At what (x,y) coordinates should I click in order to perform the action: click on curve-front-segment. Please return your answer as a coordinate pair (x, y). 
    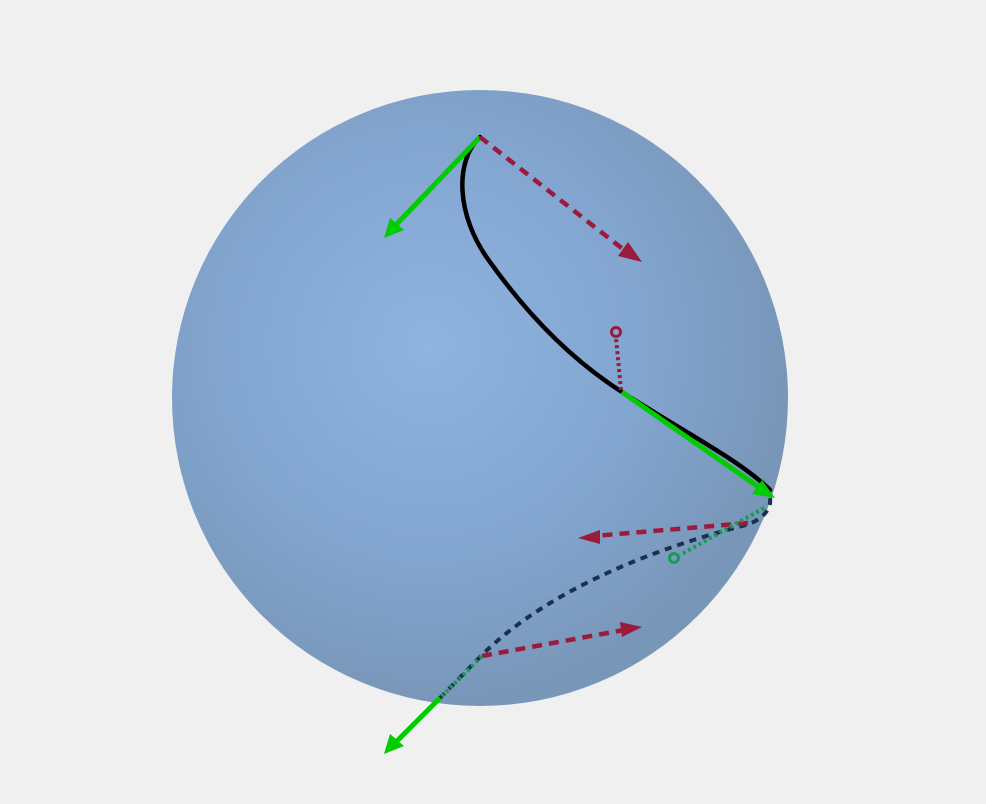
    Looking at the image, I should click on (616, 313).